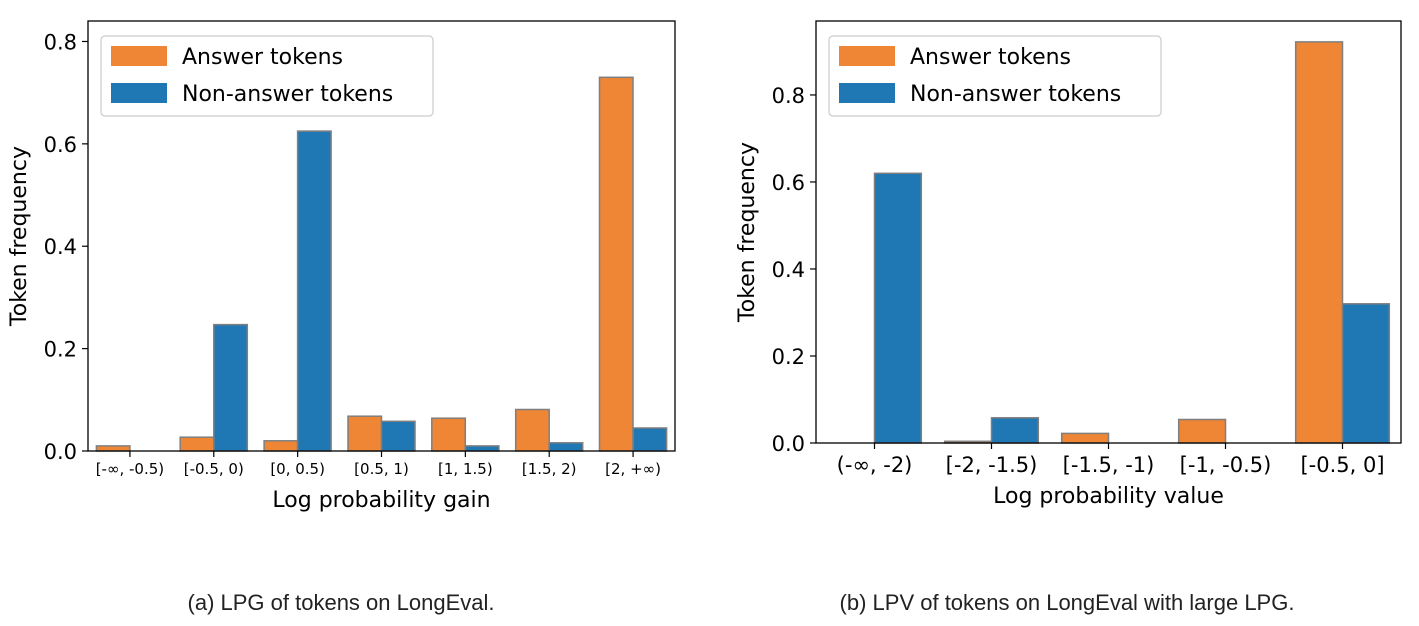  Describe the element at coordinates (381, 500) in the screenshot. I see `x-axis-label: Log probability gain` at that location.